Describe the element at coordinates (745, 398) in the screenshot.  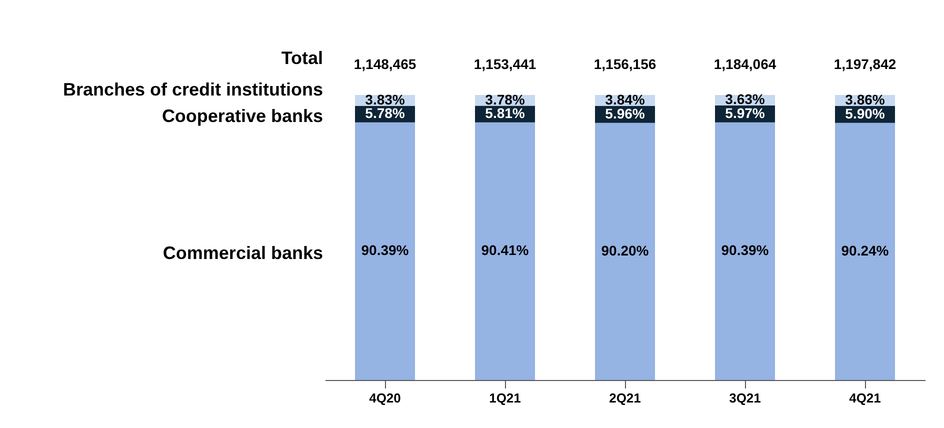
I see `x-tick-label: 3Q21` at that location.